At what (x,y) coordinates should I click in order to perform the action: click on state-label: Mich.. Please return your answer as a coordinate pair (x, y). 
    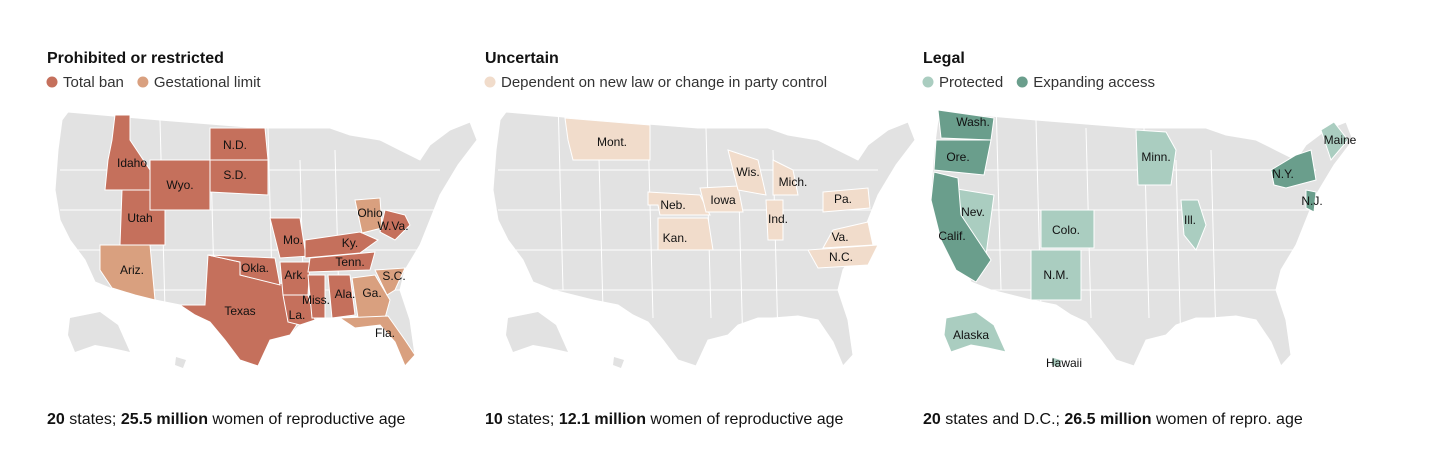
    Looking at the image, I should click on (793, 182).